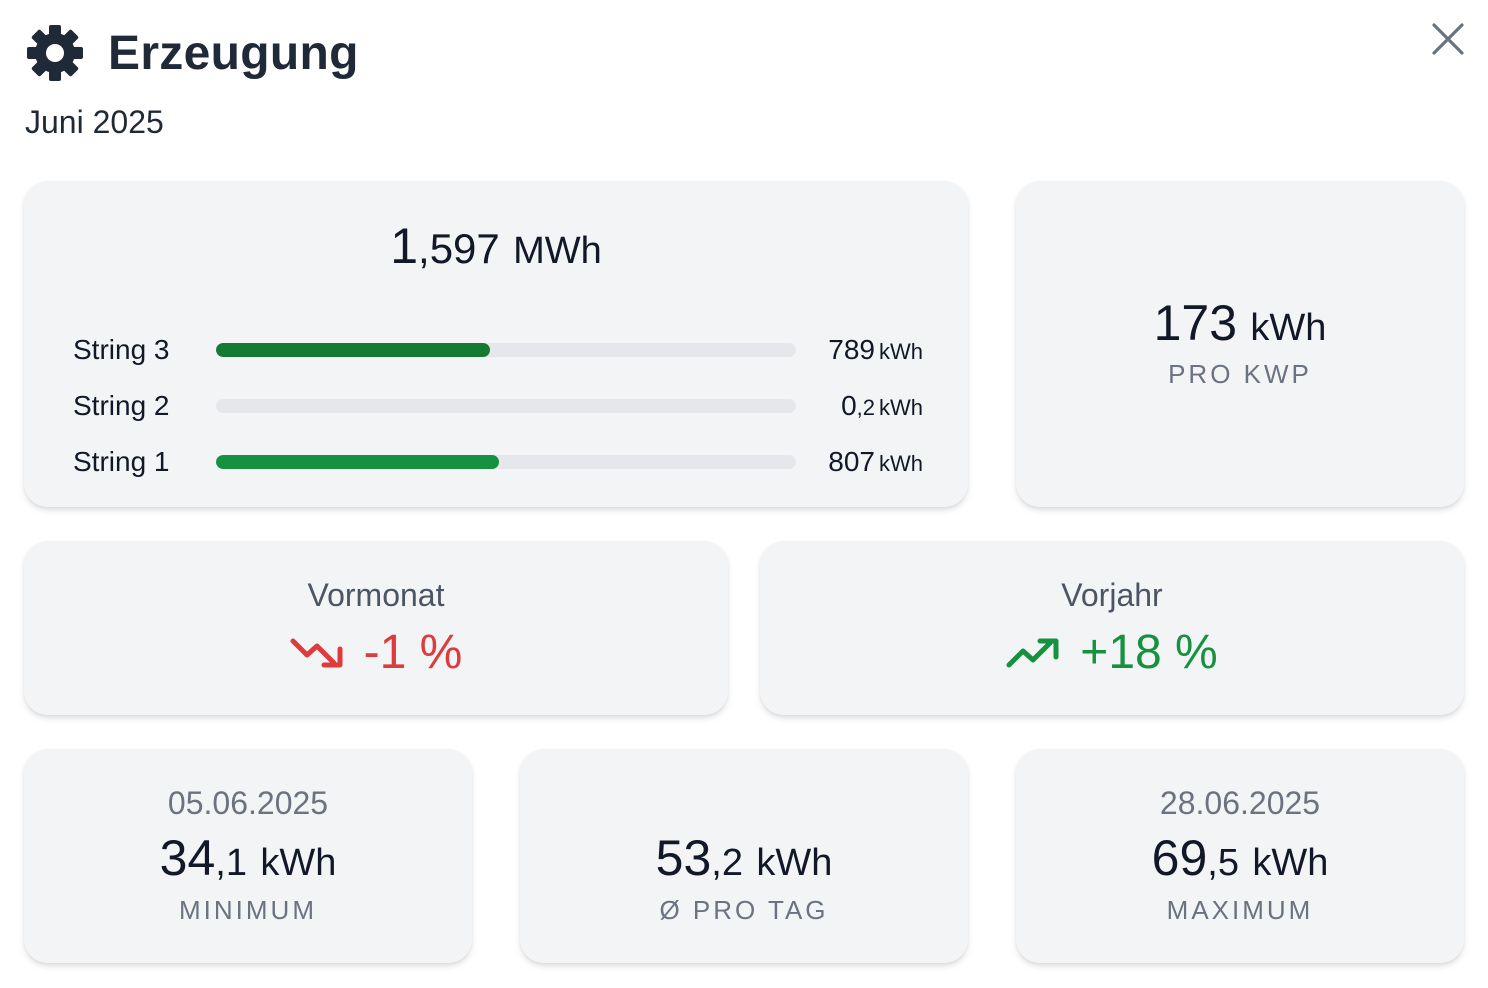 Image resolution: width=1488 pixels, height=988 pixels. What do you see at coordinates (1240, 374) in the screenshot?
I see `per-kwp-label: PRO KWP` at bounding box center [1240, 374].